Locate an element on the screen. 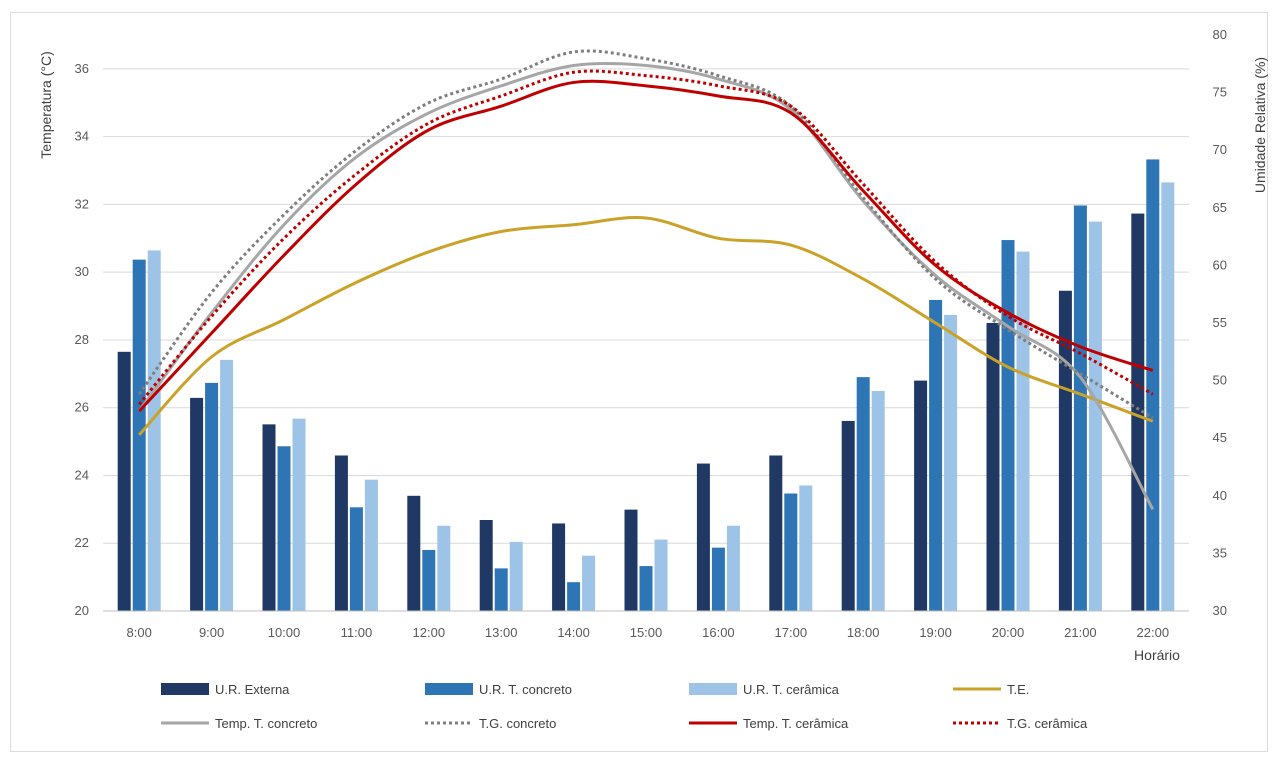 The height and width of the screenshot is (764, 1278). legend-item: T.G. cerâmica is located at coordinates (1020, 723).